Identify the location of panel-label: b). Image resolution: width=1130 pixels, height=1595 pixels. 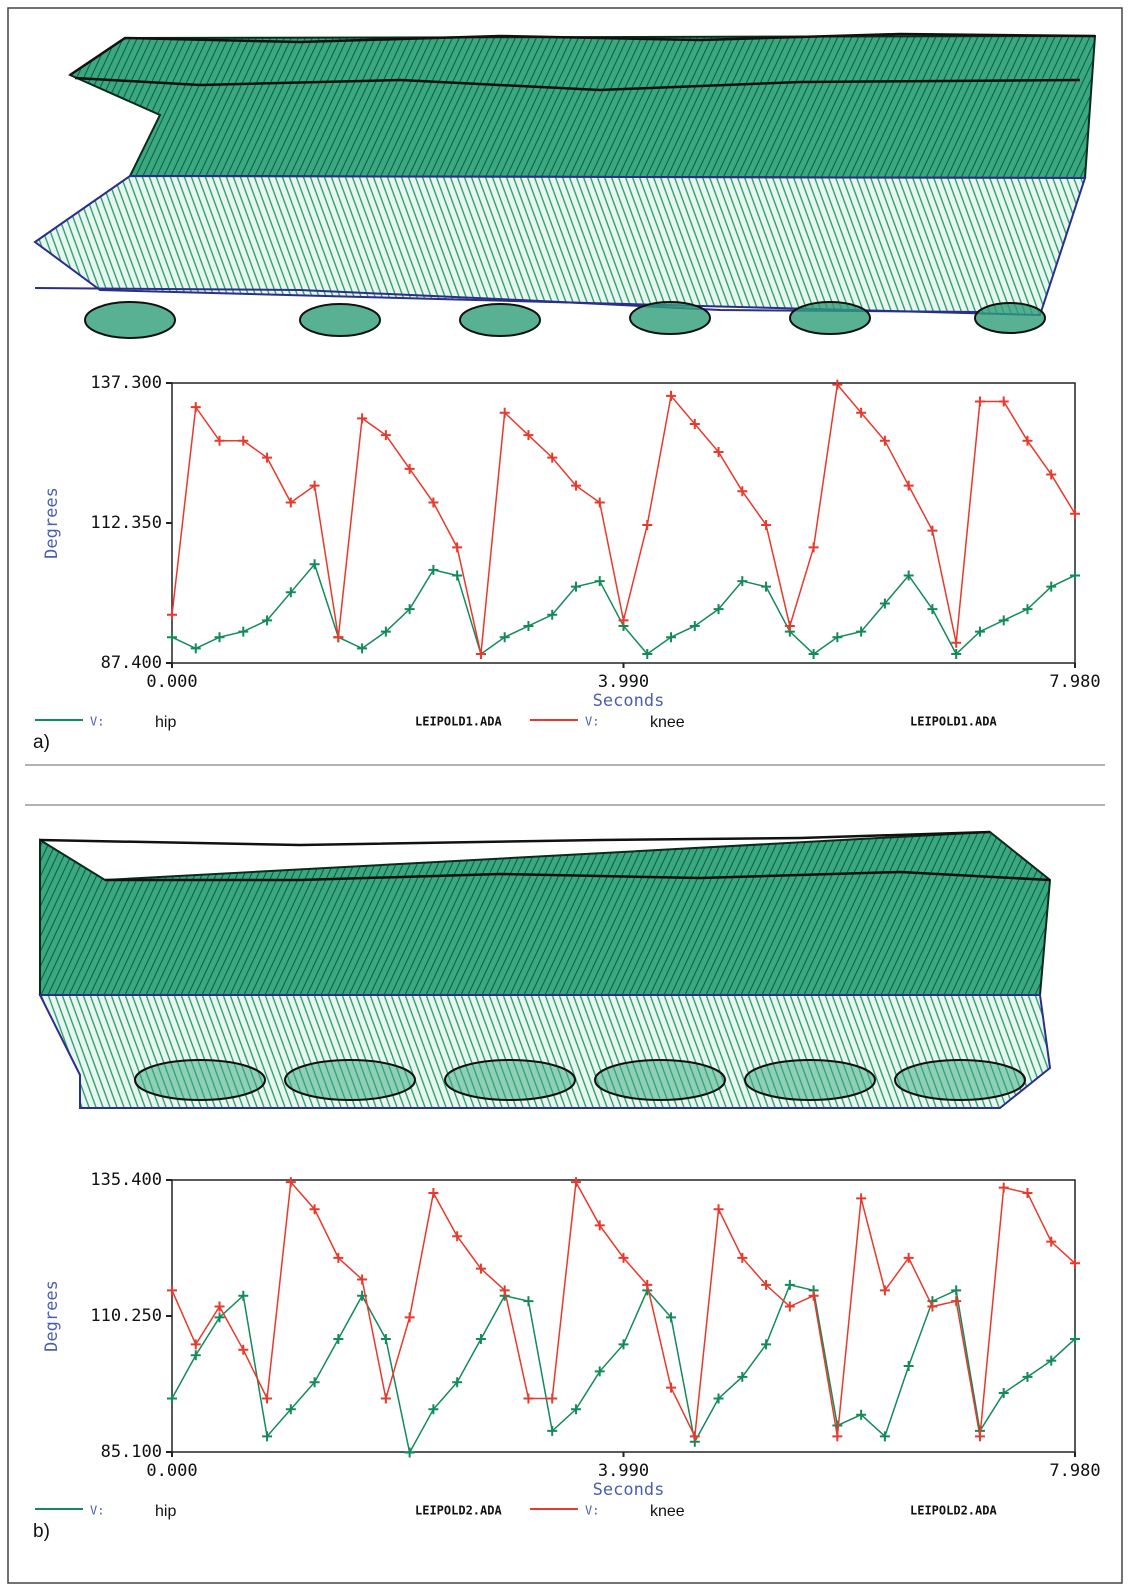
(41, 1531).